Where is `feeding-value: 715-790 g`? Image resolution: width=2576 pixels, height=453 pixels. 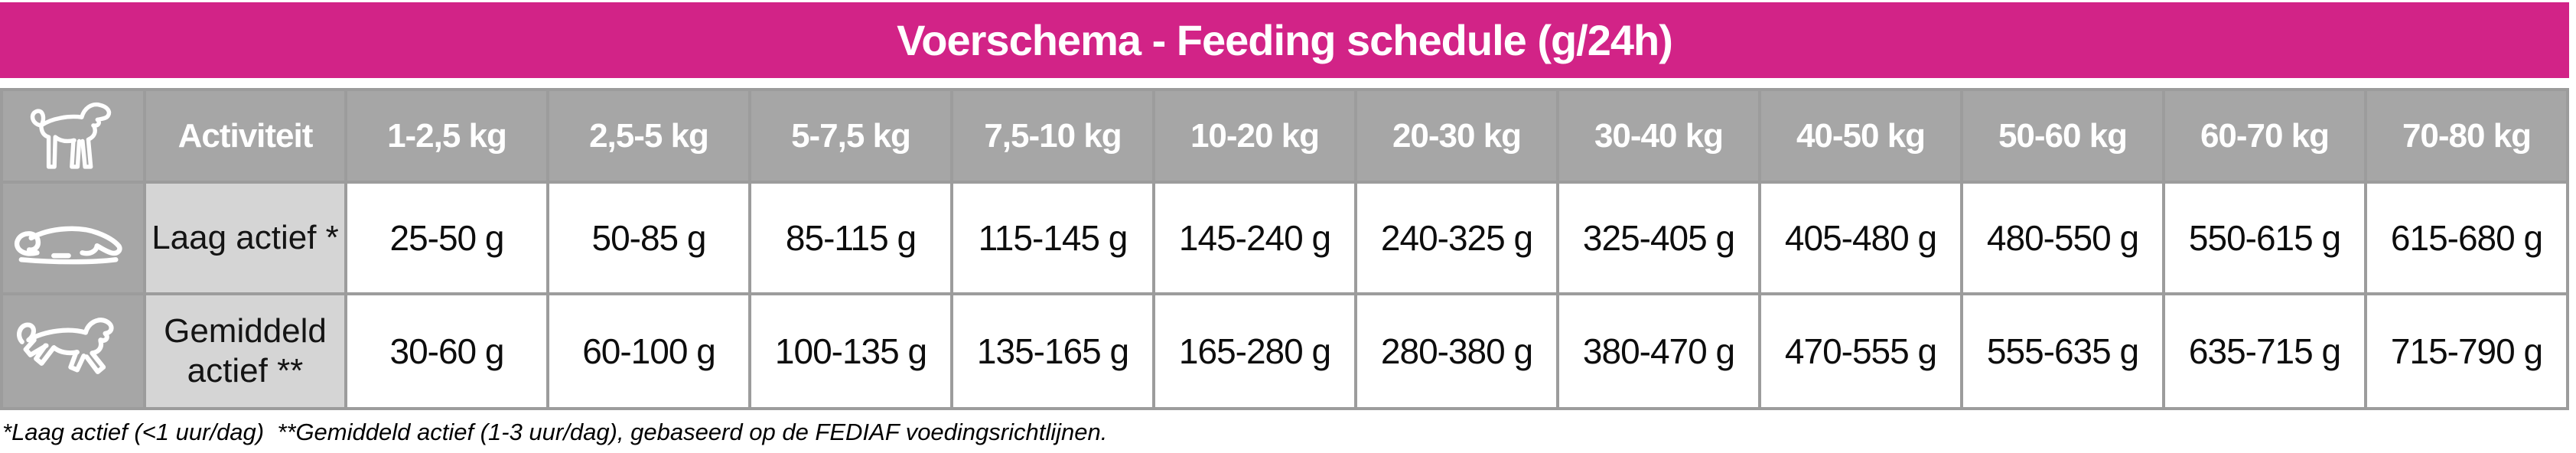
feeding-value: 715-790 g is located at coordinates (2467, 351).